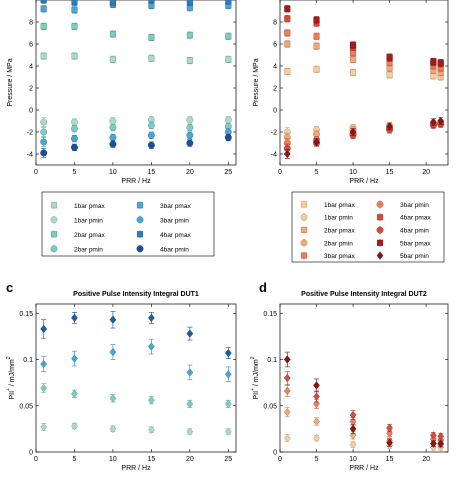 This screenshot has height=479, width=474. Describe the element at coordinates (136, 32) in the screenshot. I see `series-2bar-pmax` at that location.